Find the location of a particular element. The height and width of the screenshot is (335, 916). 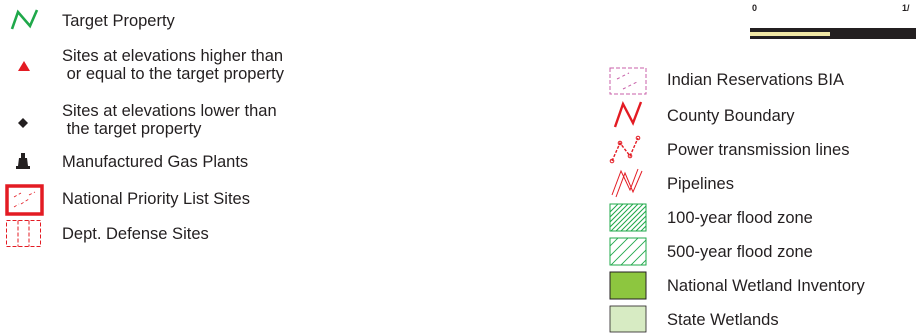

legend-label-defense-sites: Dept. Defense Sites is located at coordinates (135, 234).